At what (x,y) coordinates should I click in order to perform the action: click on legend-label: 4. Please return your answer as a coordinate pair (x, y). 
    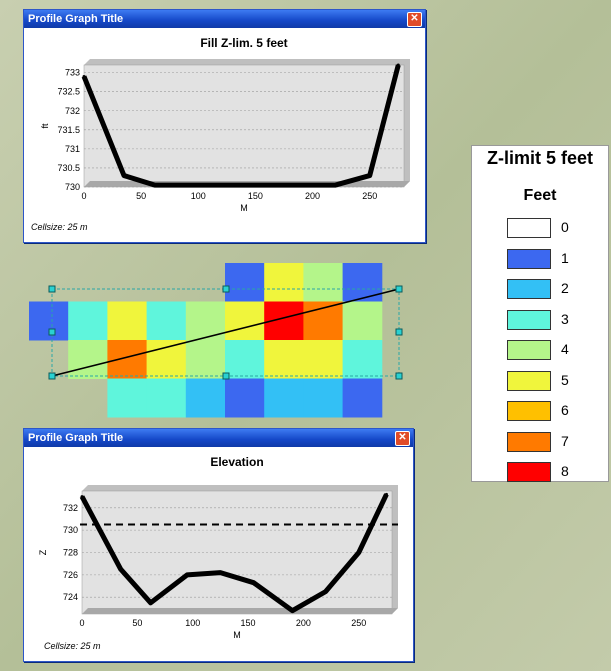
    Looking at the image, I should click on (565, 349).